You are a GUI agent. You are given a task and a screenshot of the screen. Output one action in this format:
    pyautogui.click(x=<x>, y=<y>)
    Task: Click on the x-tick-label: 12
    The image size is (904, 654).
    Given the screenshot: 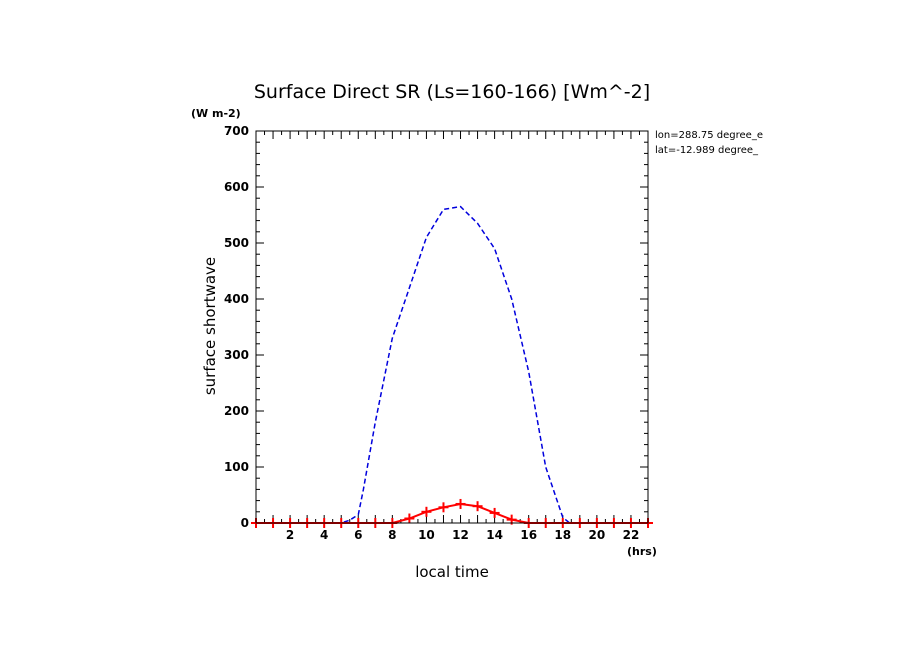 What is the action you would take?
    pyautogui.click(x=460, y=535)
    